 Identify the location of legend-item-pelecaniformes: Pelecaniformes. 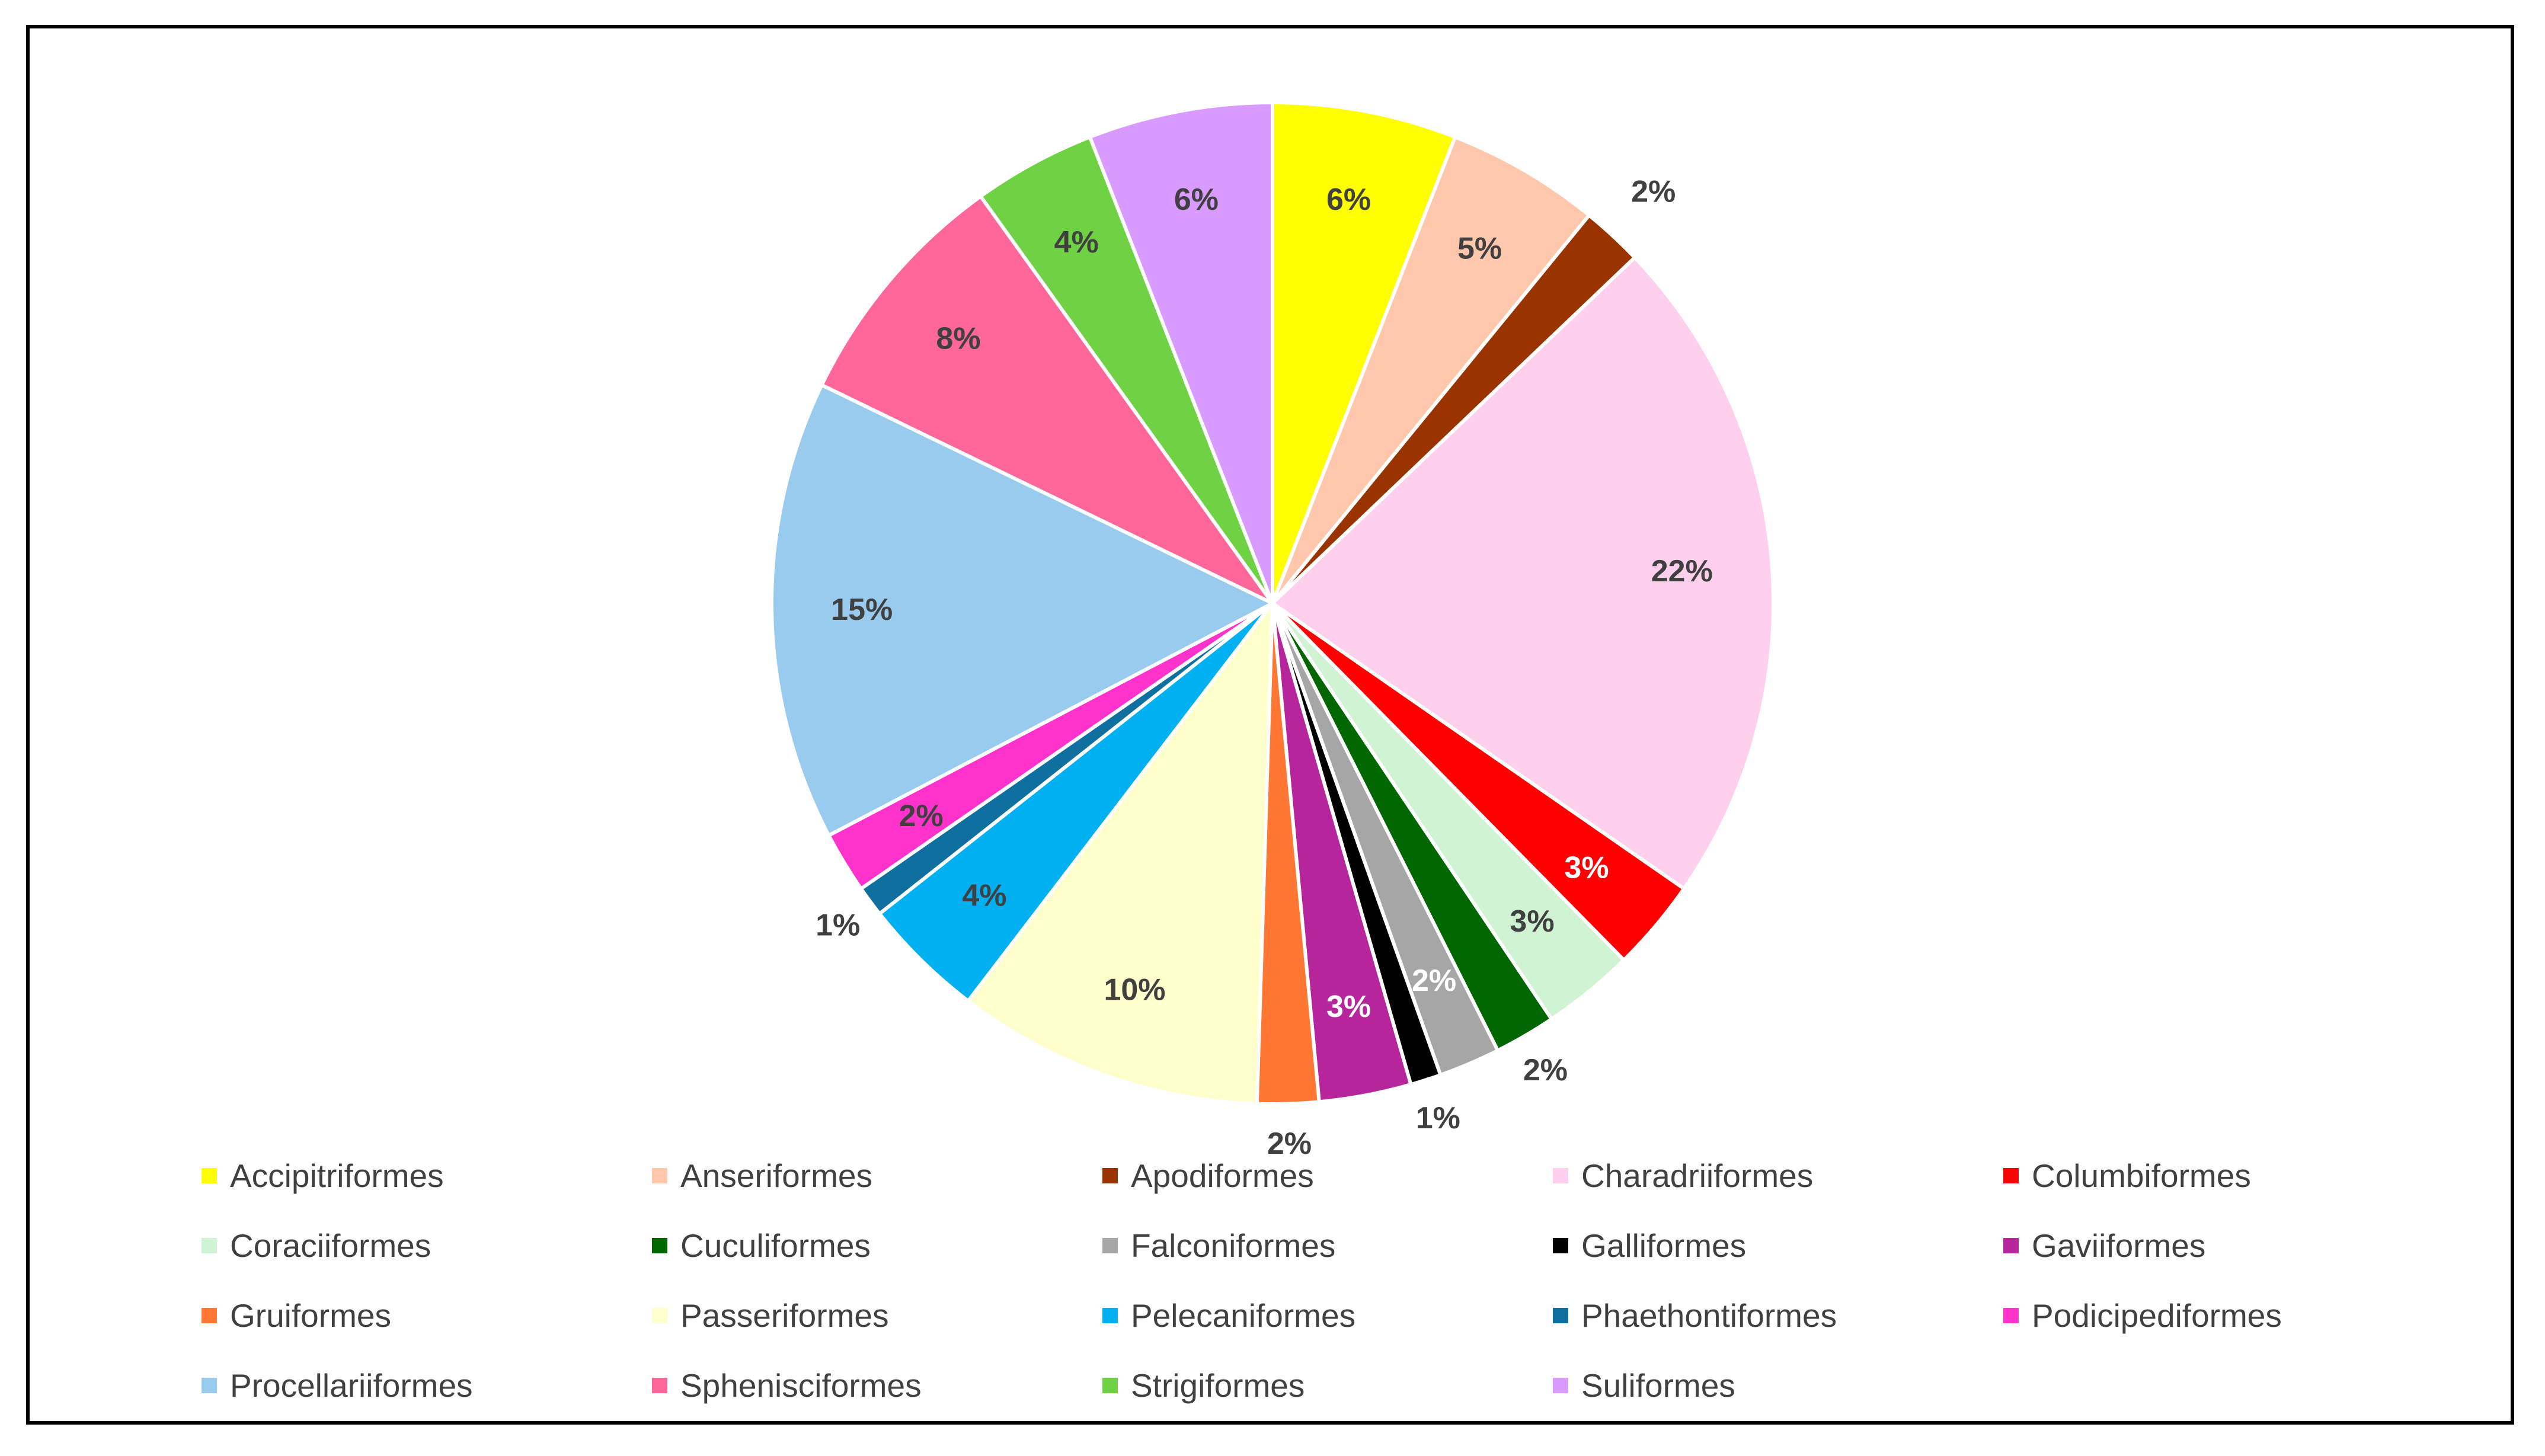
(1327, 1315).